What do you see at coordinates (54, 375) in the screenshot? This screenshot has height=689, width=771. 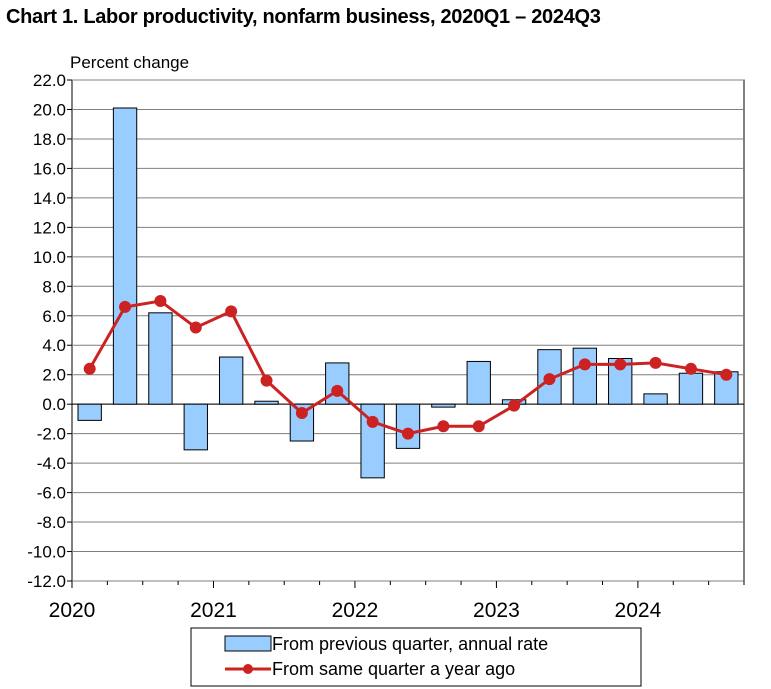 I see `y-tick-label: 2.0` at bounding box center [54, 375].